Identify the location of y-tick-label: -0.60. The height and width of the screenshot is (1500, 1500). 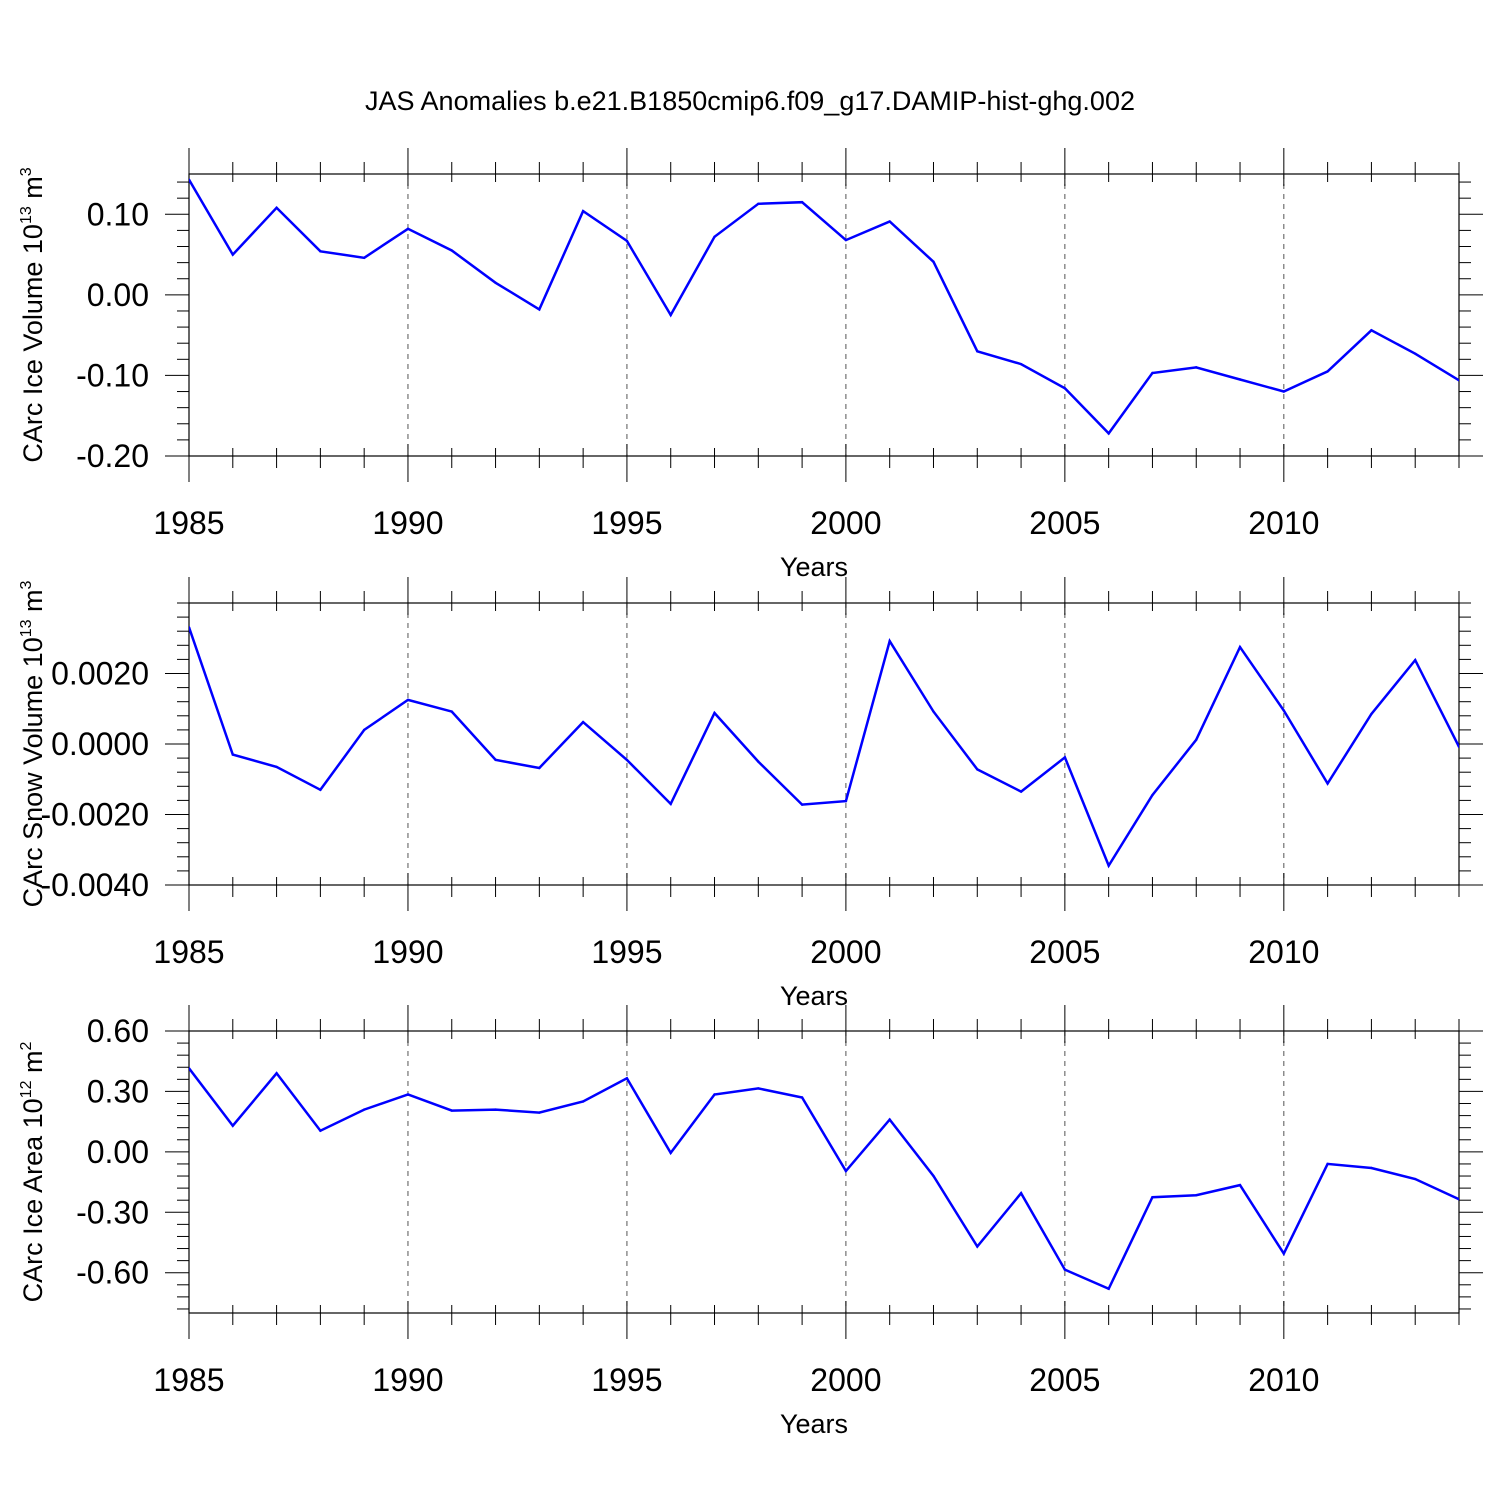
(112, 1273).